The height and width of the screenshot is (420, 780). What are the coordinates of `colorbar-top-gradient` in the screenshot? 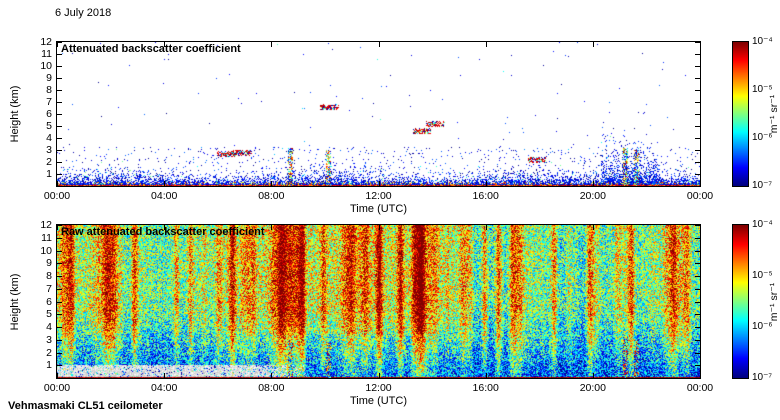 It's located at (740, 114).